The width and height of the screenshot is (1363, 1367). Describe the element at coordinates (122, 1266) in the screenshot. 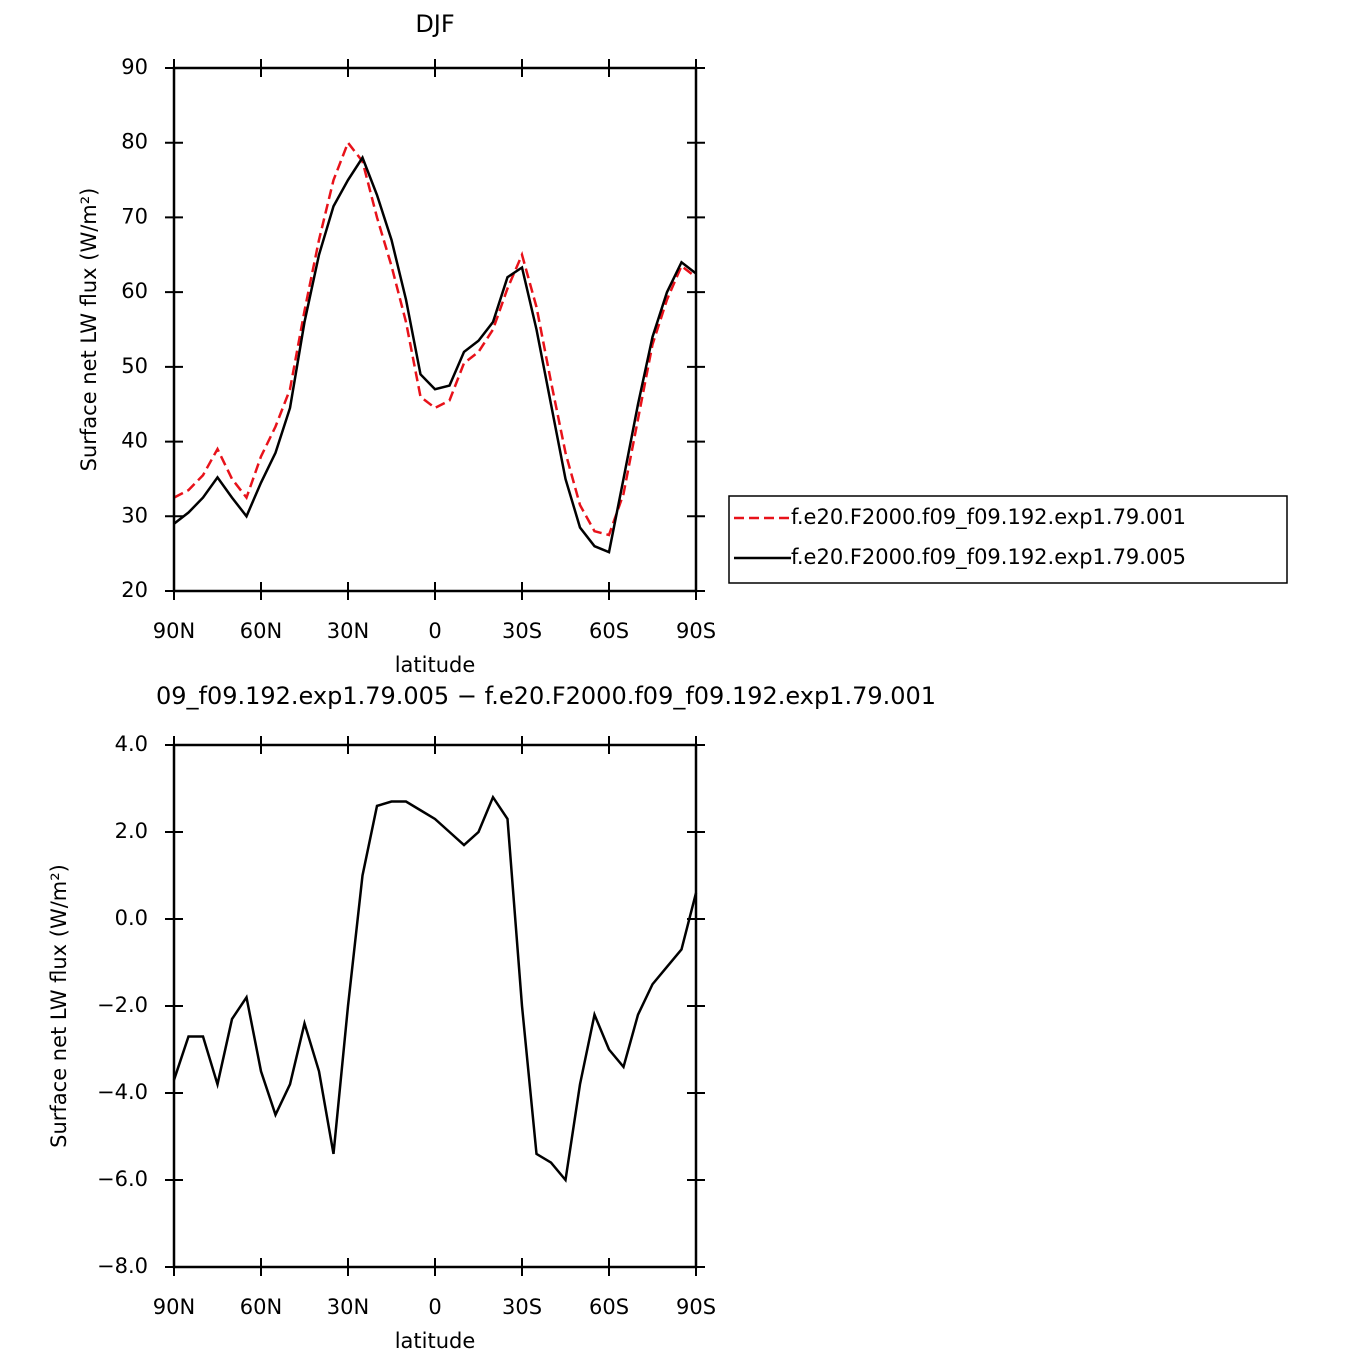

I see `y-tick-label: −8.0` at that location.